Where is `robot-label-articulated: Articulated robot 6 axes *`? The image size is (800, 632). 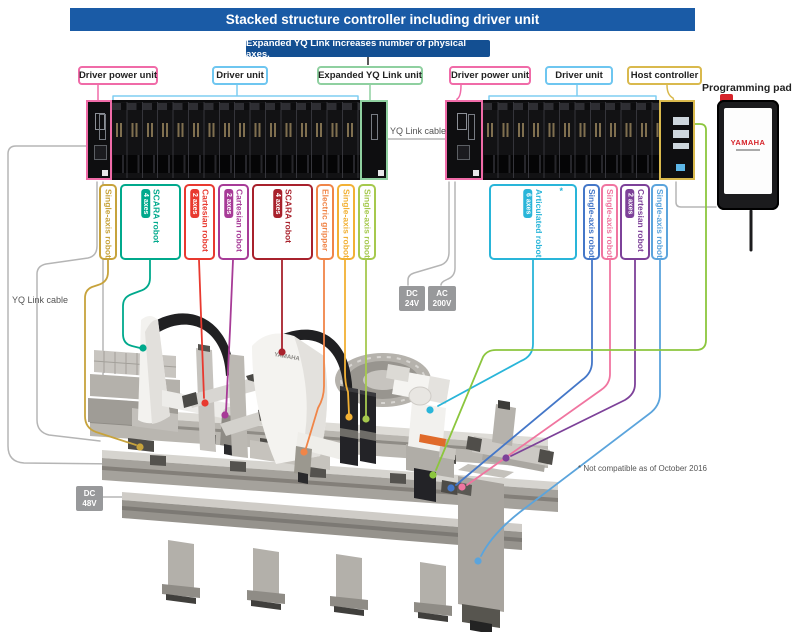 robot-label-articulated: Articulated robot 6 axes * is located at coordinates (533, 222).